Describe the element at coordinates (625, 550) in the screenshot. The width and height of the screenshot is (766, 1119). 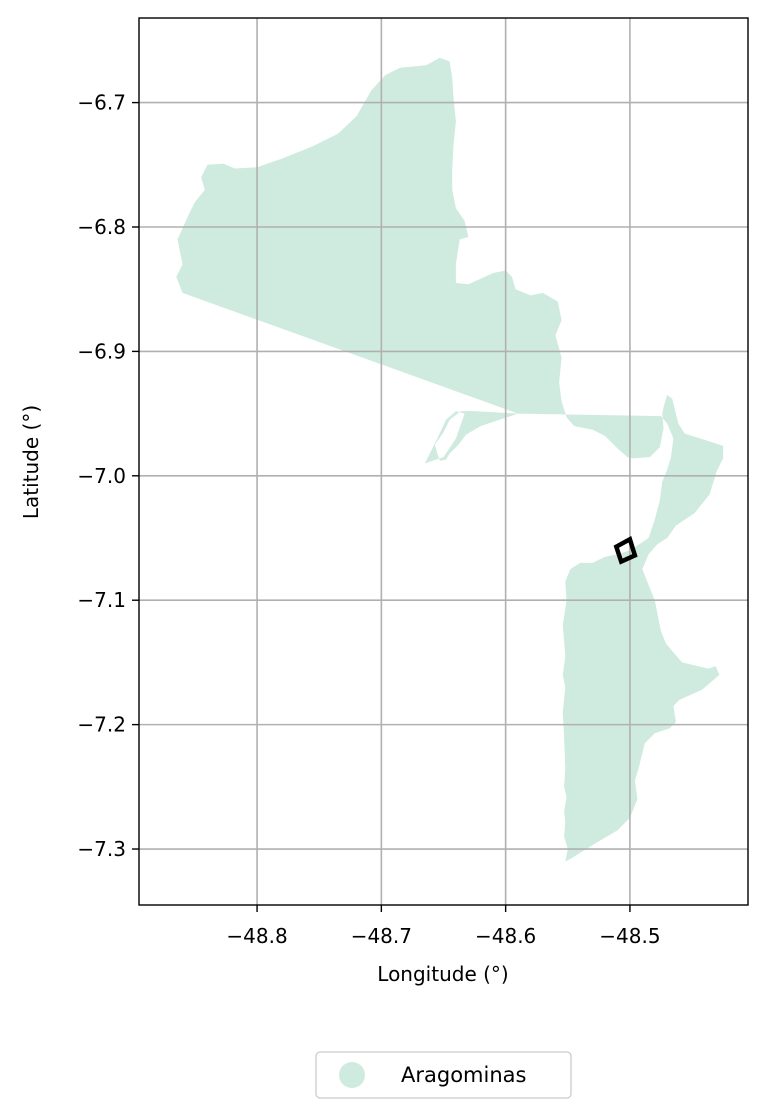
I see `site-marker` at that location.